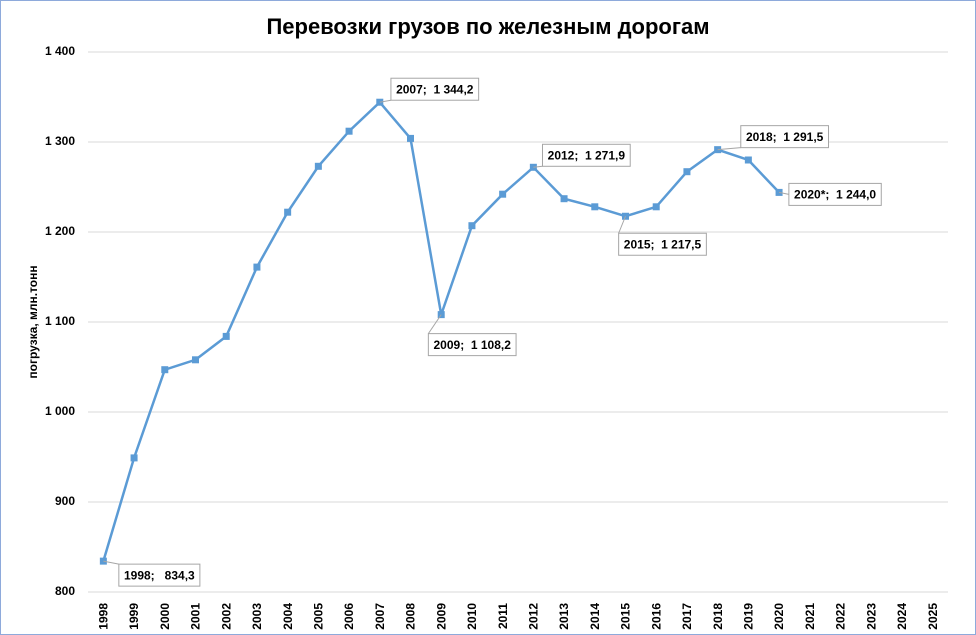  I want to click on y-tick-label: 1 300, so click(60, 141).